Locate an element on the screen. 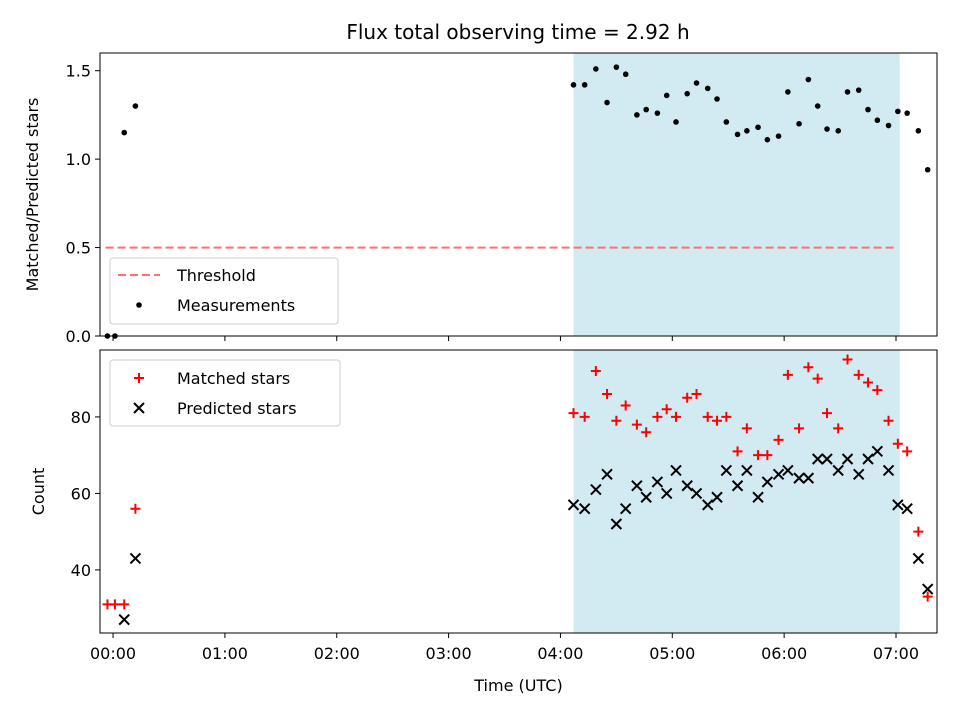  y-tick-label: 1.0 is located at coordinates (78, 159).